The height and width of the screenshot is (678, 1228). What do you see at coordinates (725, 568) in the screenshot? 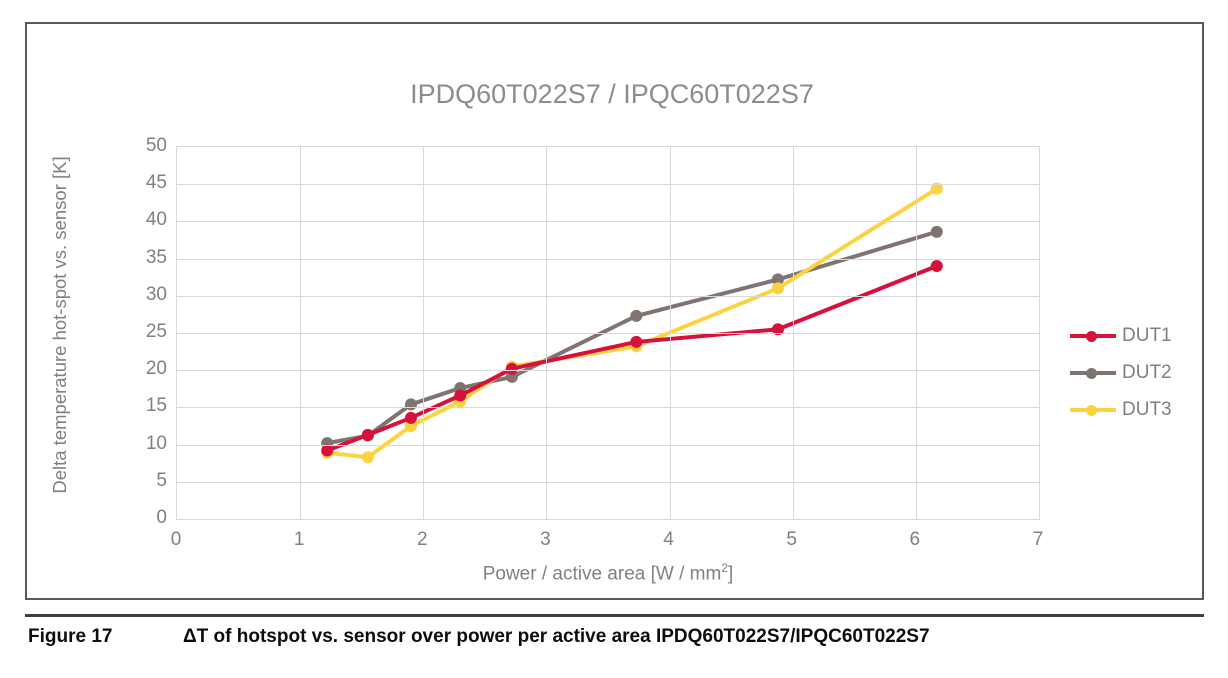
I see `x-axis-title-superscript: 2` at bounding box center [725, 568].